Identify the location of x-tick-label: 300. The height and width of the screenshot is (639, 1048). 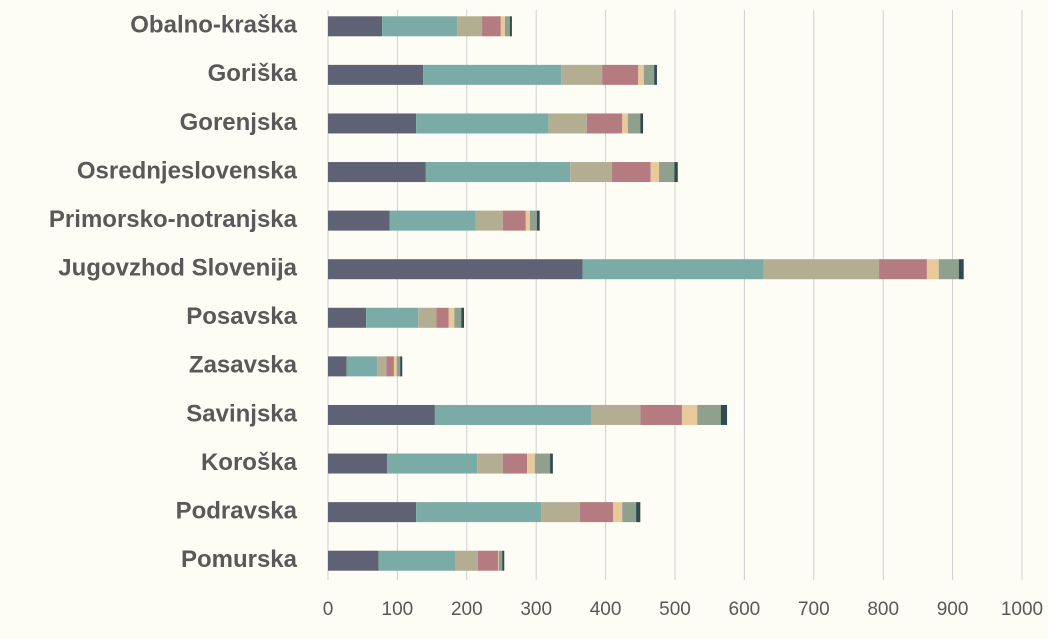
(536, 609).